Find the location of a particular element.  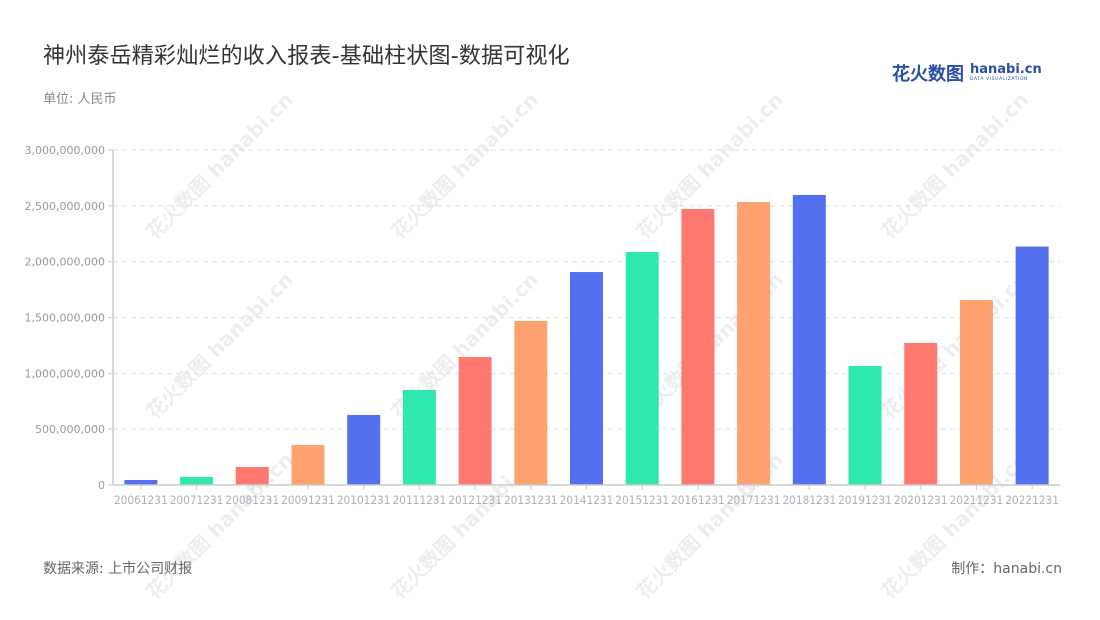

x-tick-label: 20081231 is located at coordinates (252, 500).